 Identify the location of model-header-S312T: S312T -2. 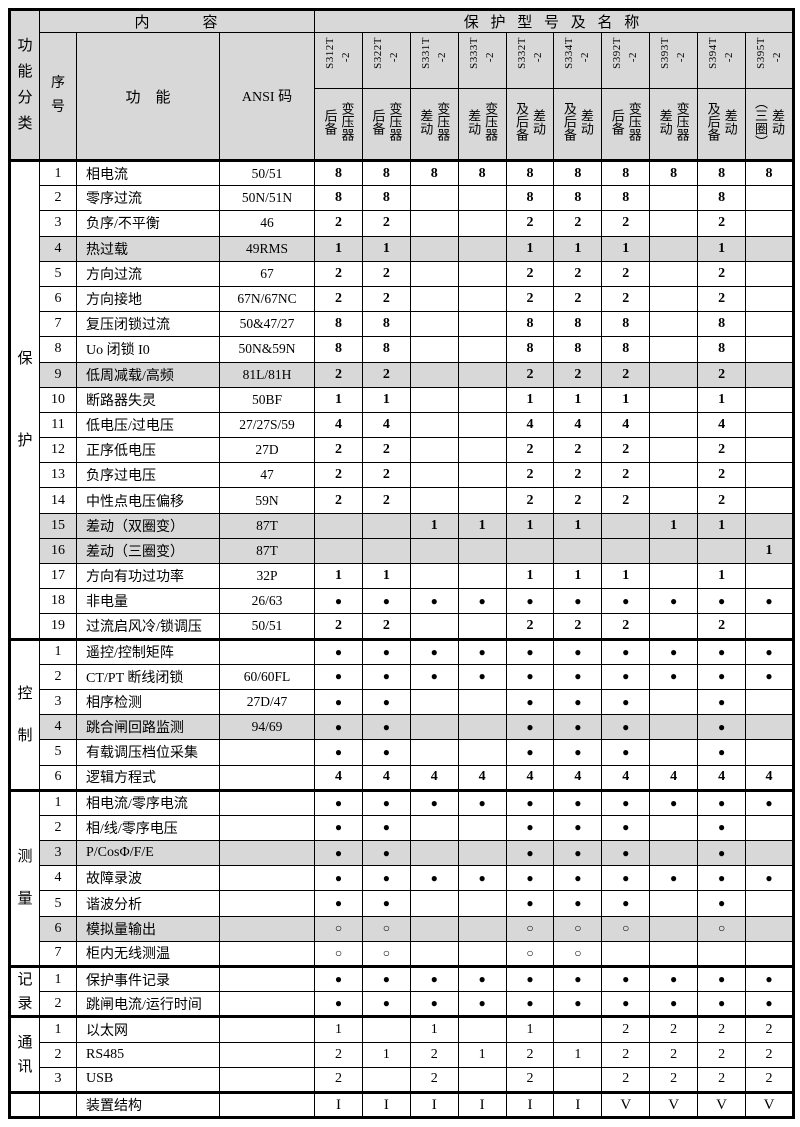
(338, 60).